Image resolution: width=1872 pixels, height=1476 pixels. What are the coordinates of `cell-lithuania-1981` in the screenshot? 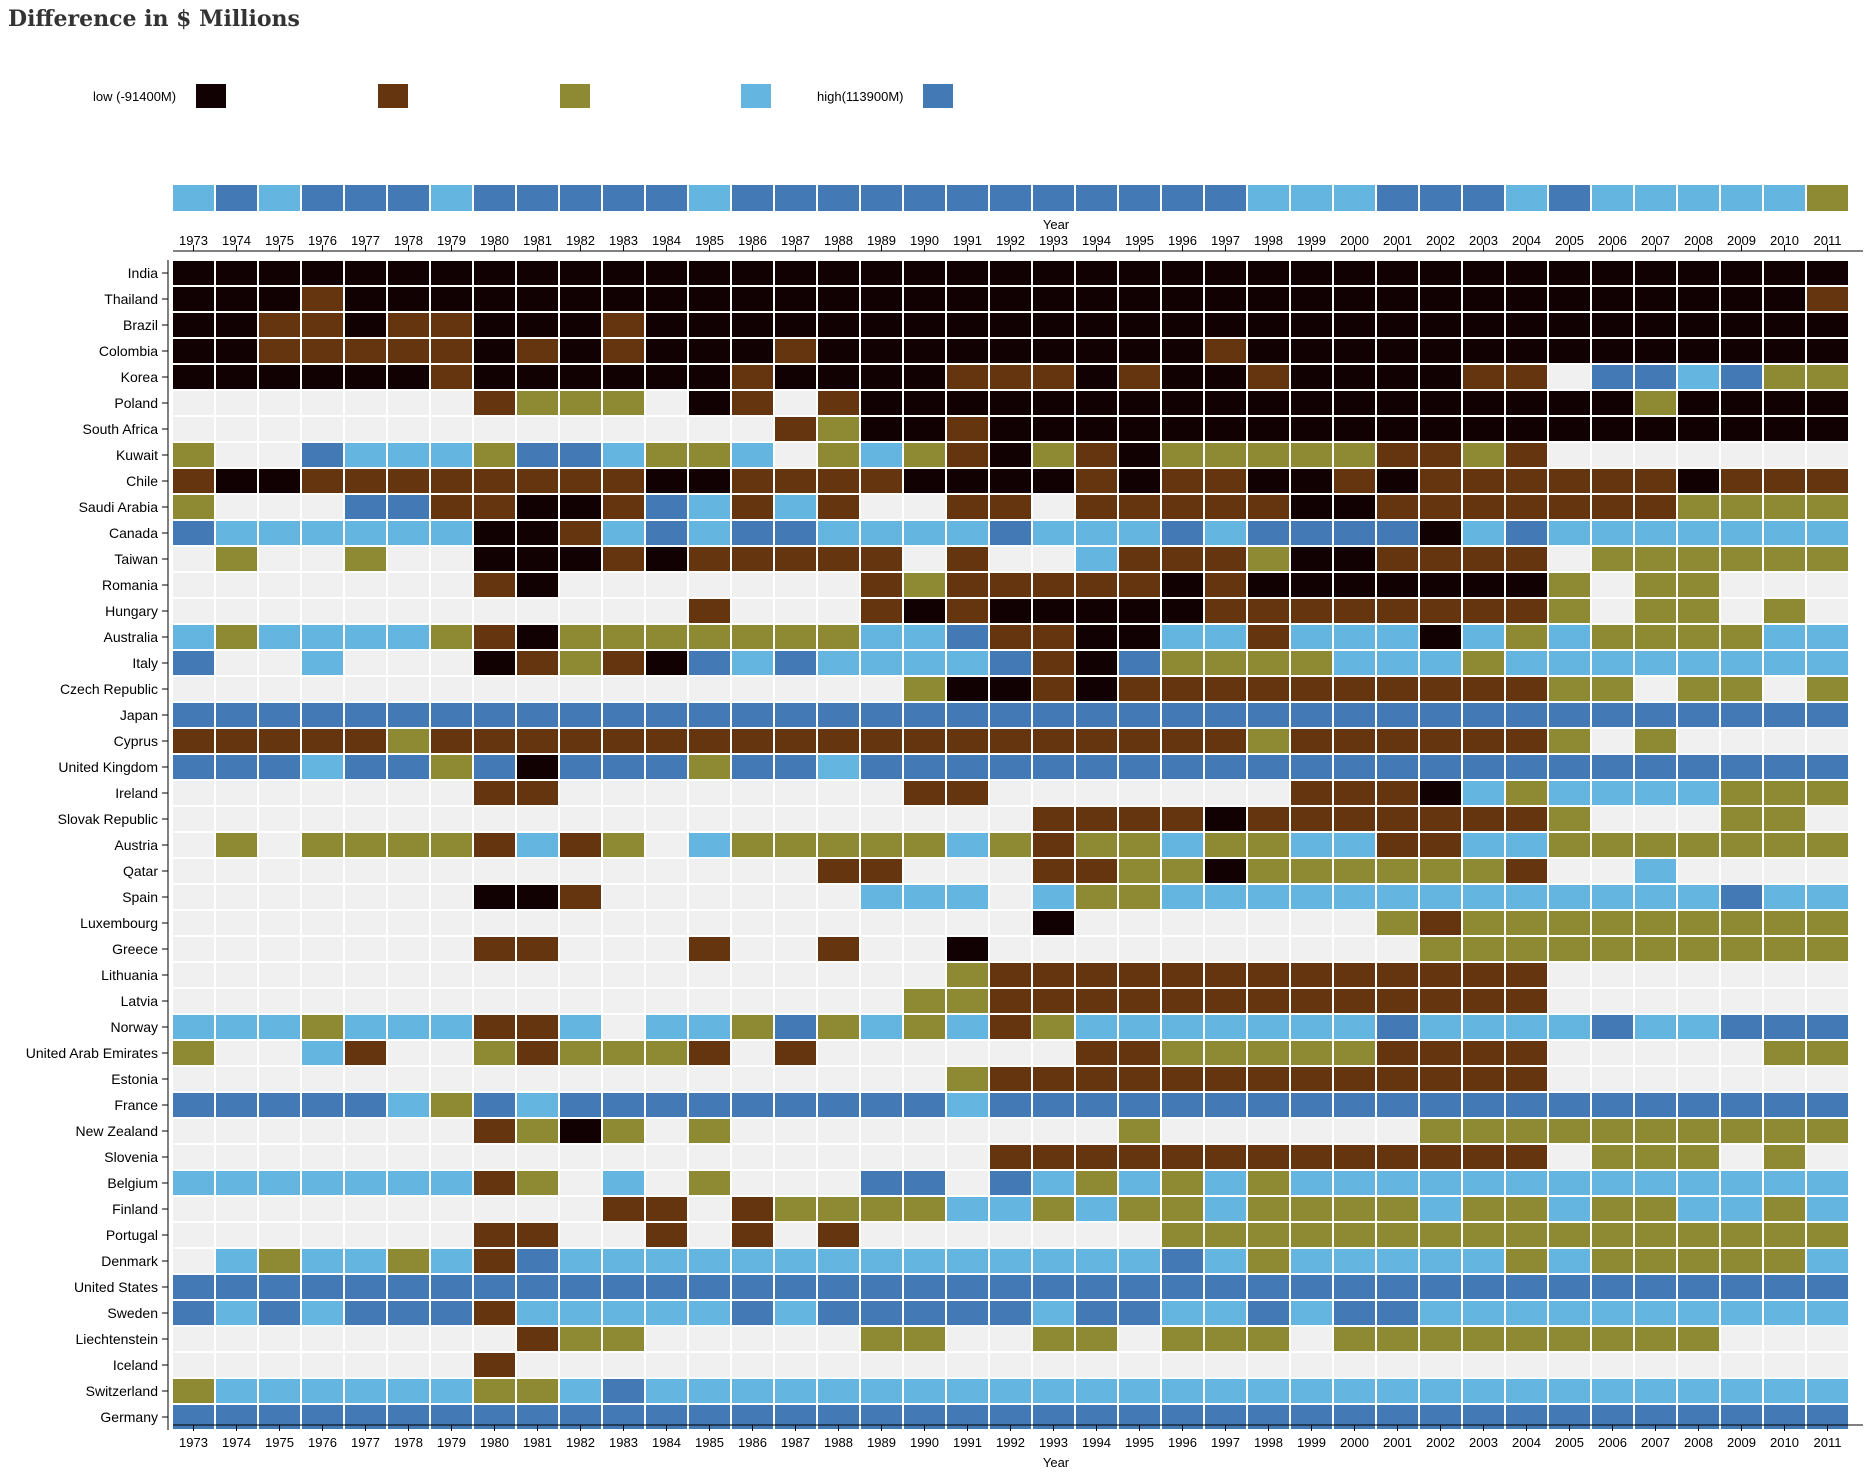 It's located at (537, 975).